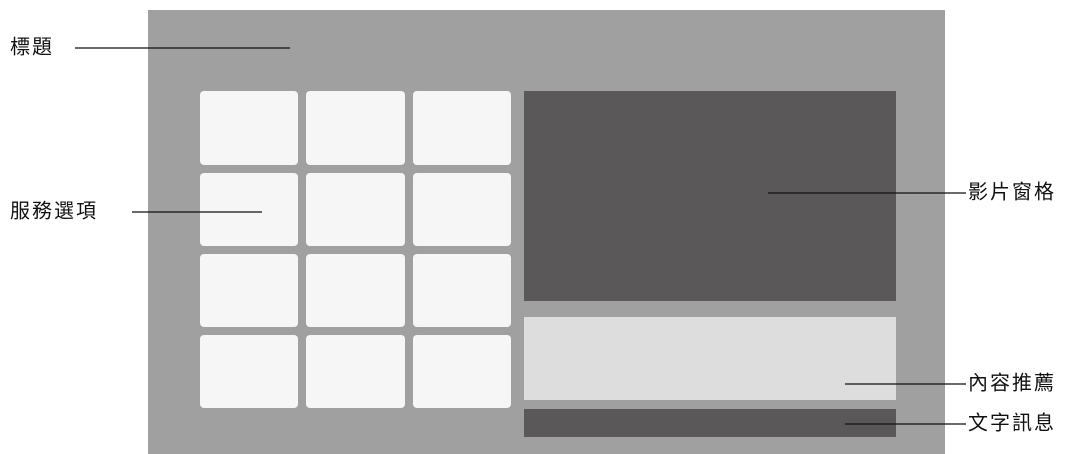 The height and width of the screenshot is (454, 1085). What do you see at coordinates (54, 211) in the screenshot?
I see `label: 服務選項` at bounding box center [54, 211].